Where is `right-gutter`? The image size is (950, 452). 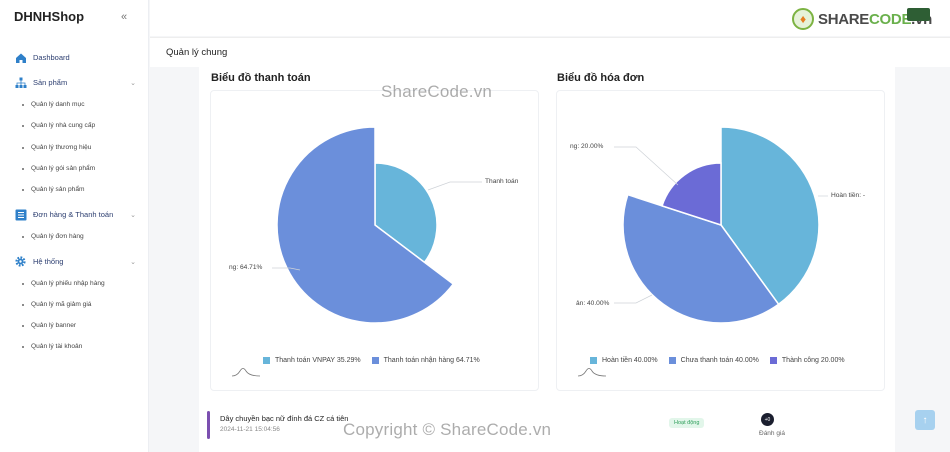
right-gutter is located at coordinates (922, 259).